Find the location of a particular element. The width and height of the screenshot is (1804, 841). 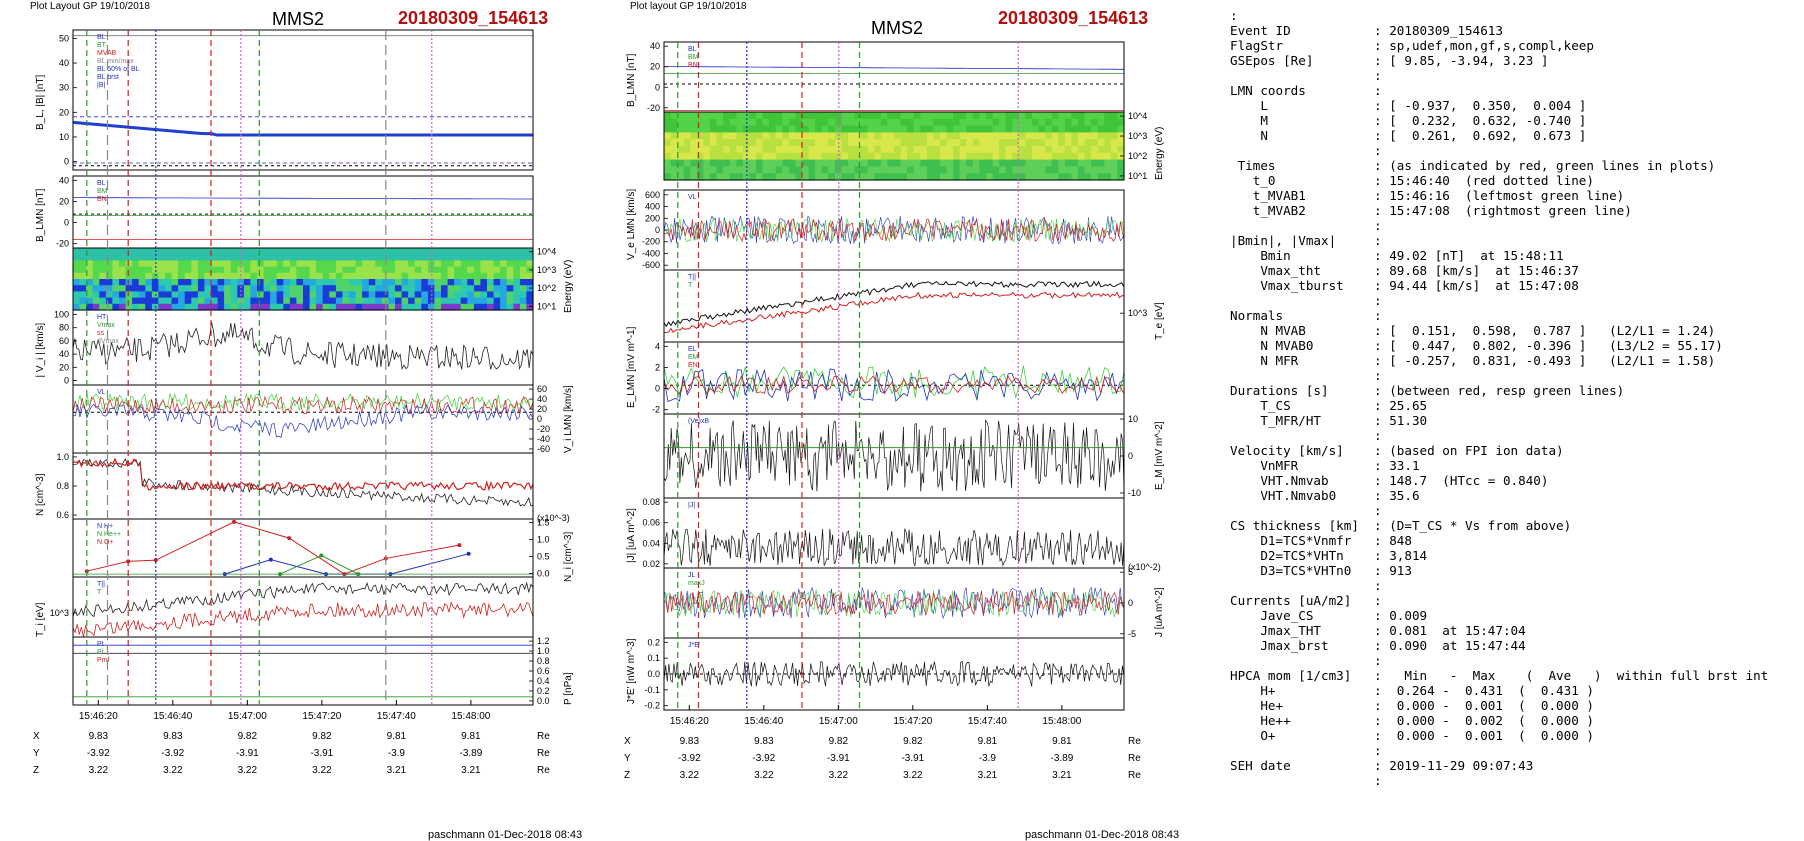

panel-frame is located at coordinates (894, 378).